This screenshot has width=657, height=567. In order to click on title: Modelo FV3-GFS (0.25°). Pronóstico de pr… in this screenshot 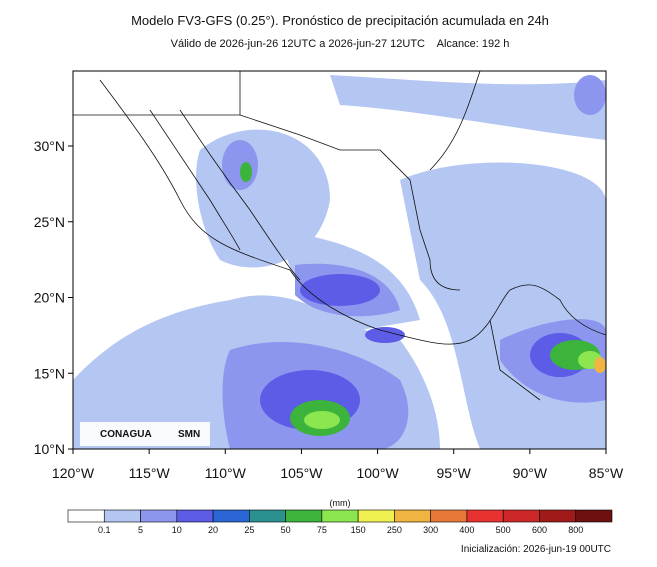, I will do `click(340, 20)`.